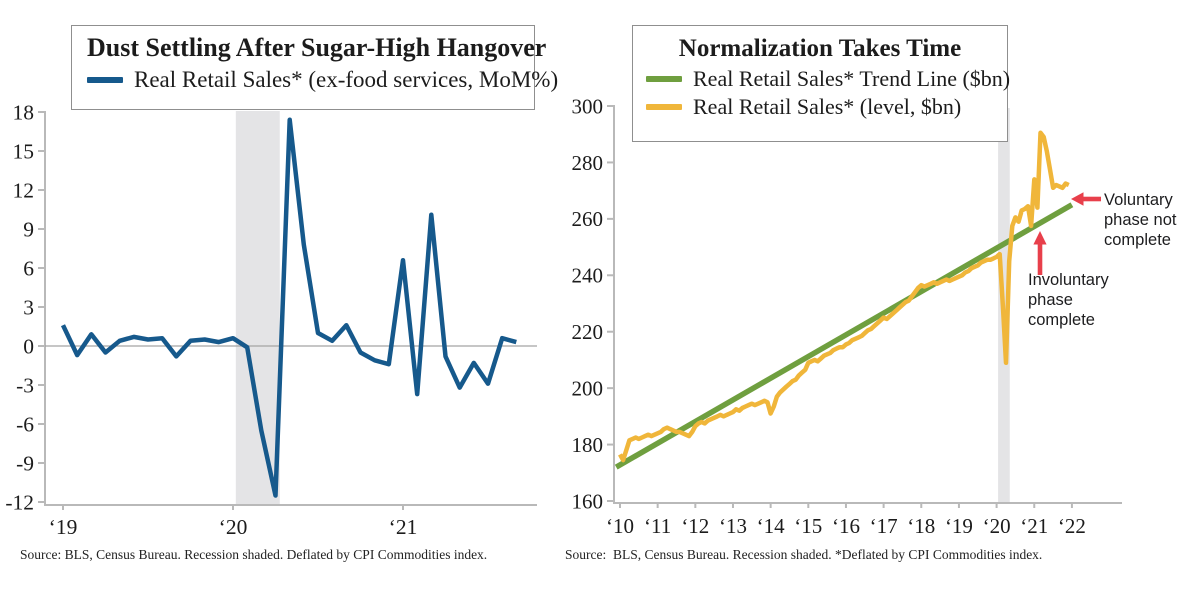 The height and width of the screenshot is (590, 1200). Describe the element at coordinates (25, 425) in the screenshot. I see `y-tick-label: -6` at that location.